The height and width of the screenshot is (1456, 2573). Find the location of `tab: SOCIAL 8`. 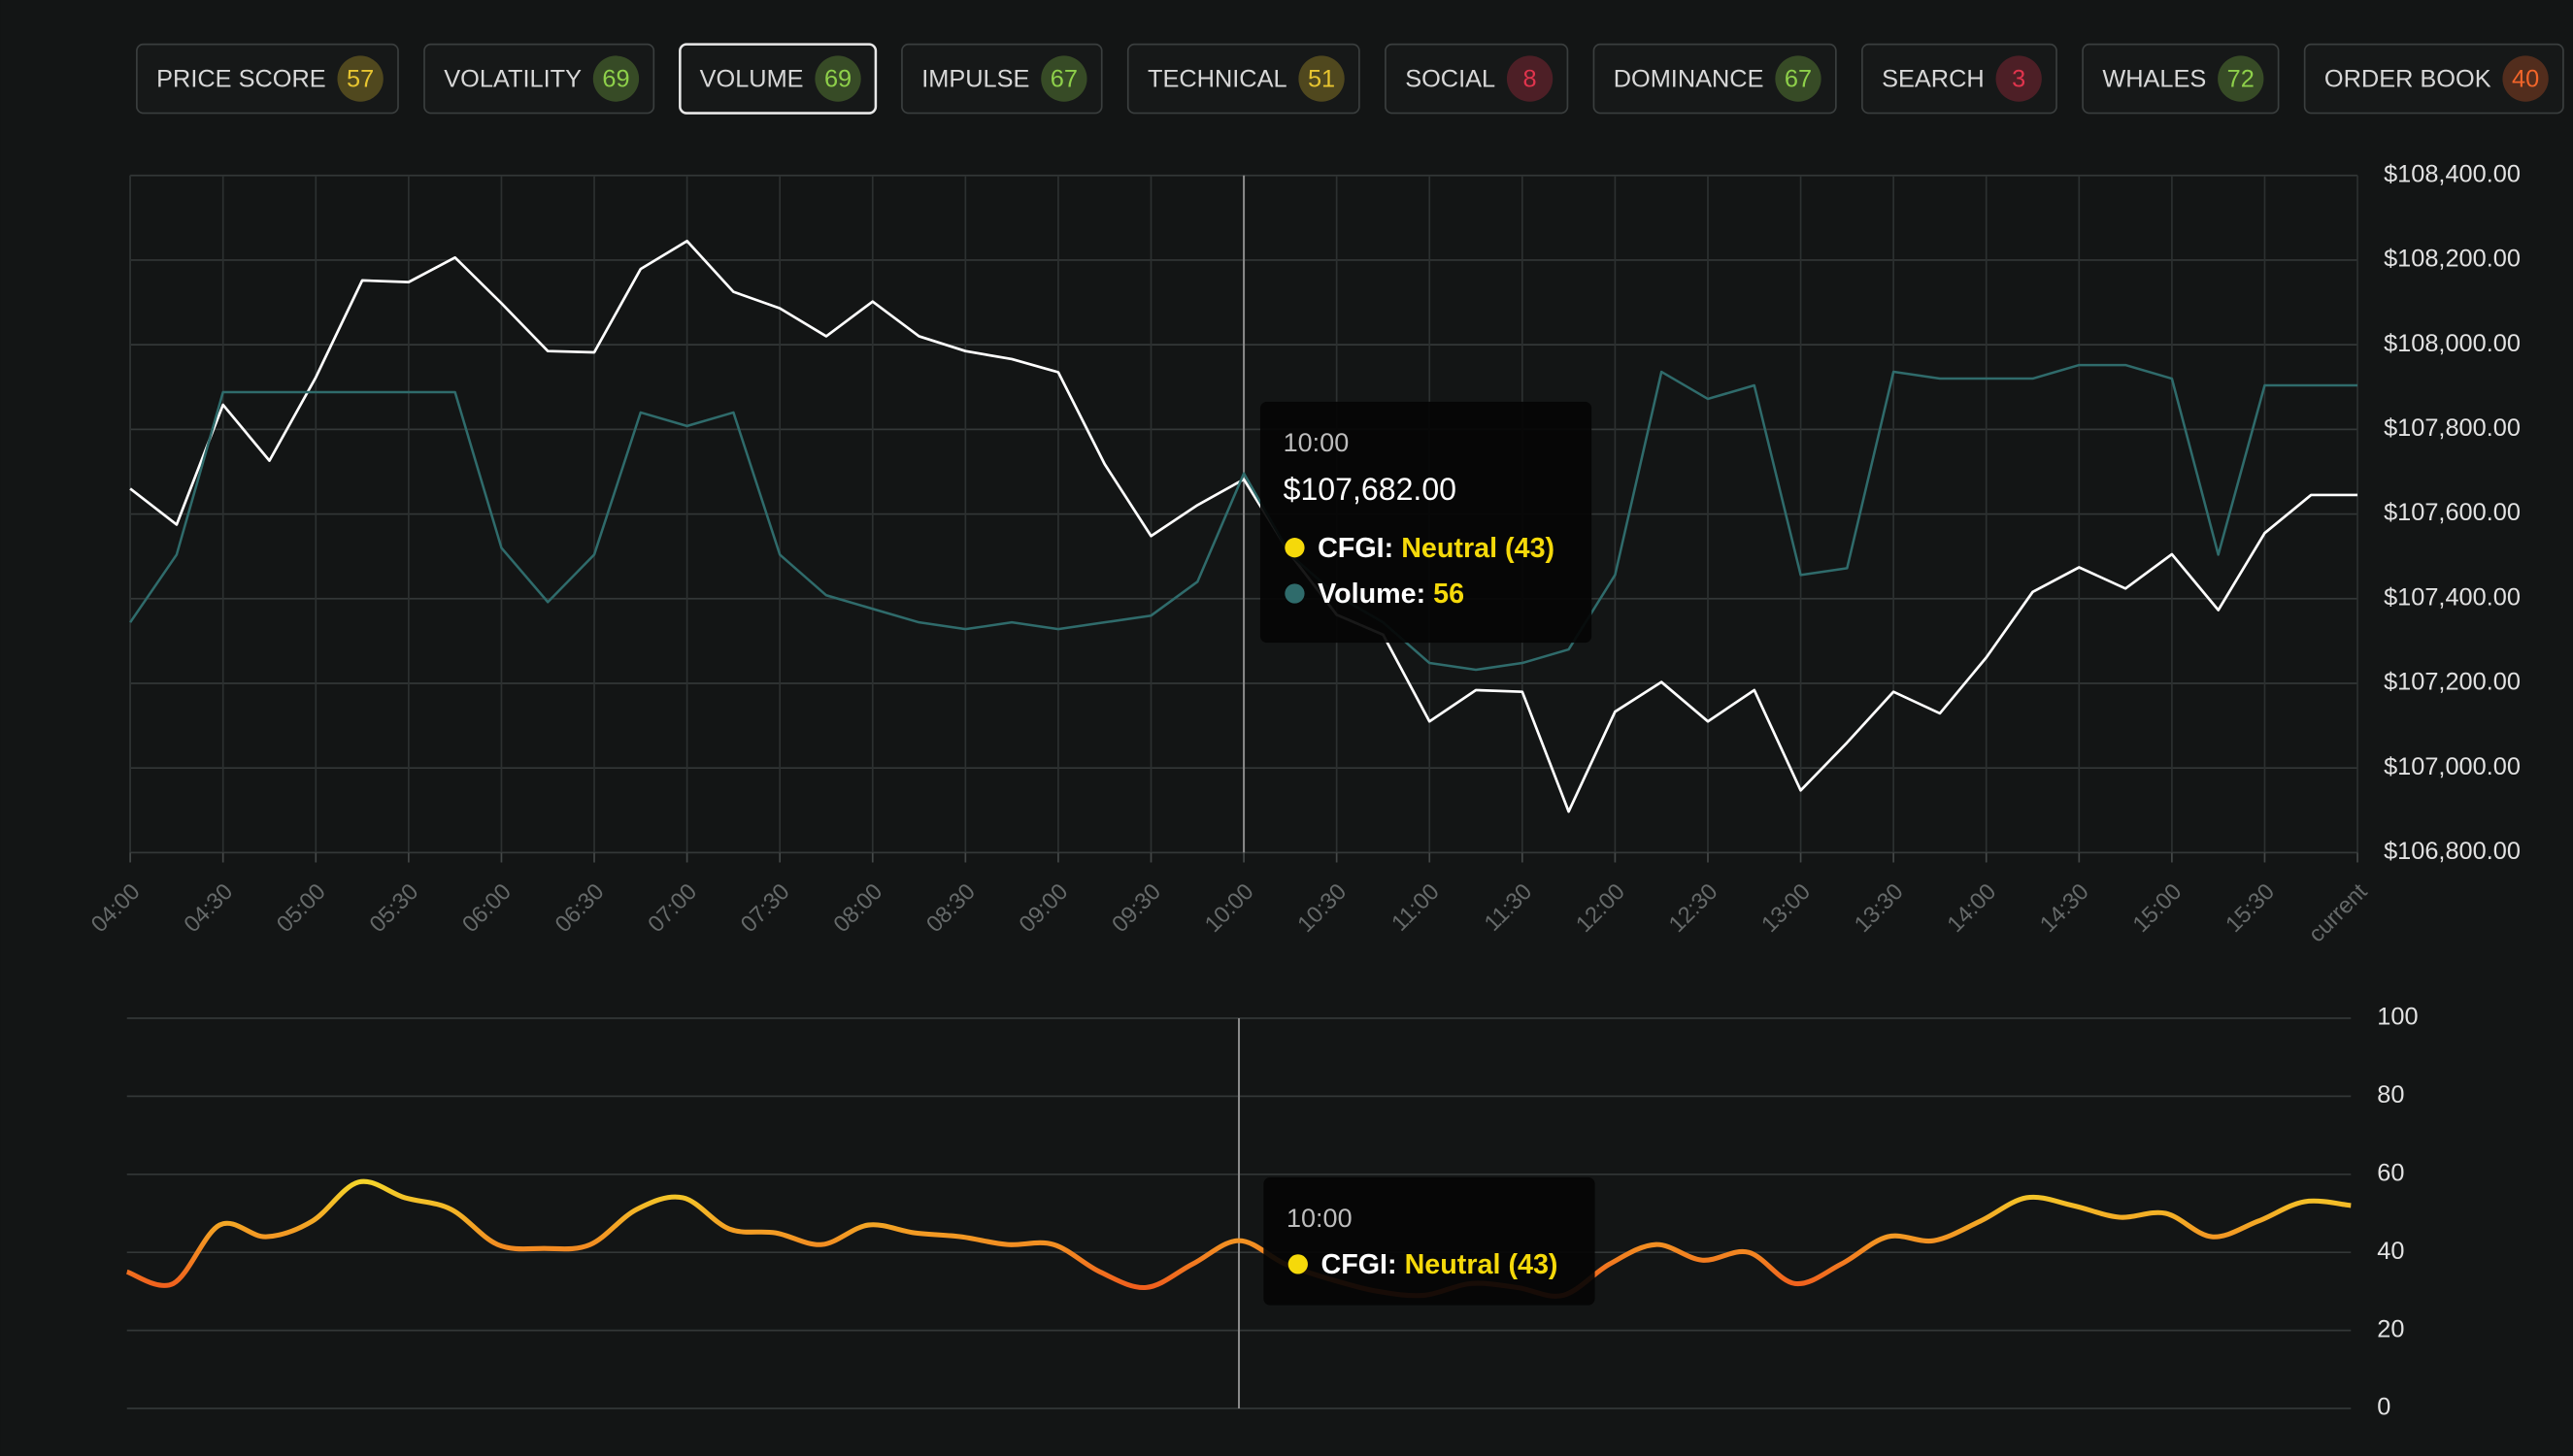

tab: SOCIAL 8 is located at coordinates (1477, 79).